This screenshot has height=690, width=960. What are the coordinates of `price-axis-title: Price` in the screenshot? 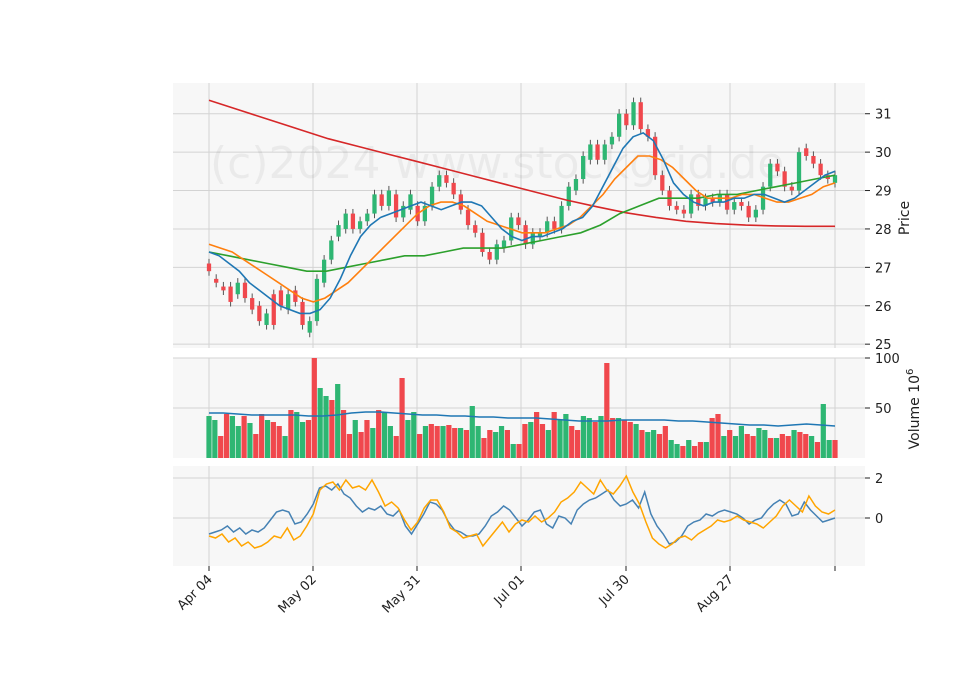 It's located at (905, 218).